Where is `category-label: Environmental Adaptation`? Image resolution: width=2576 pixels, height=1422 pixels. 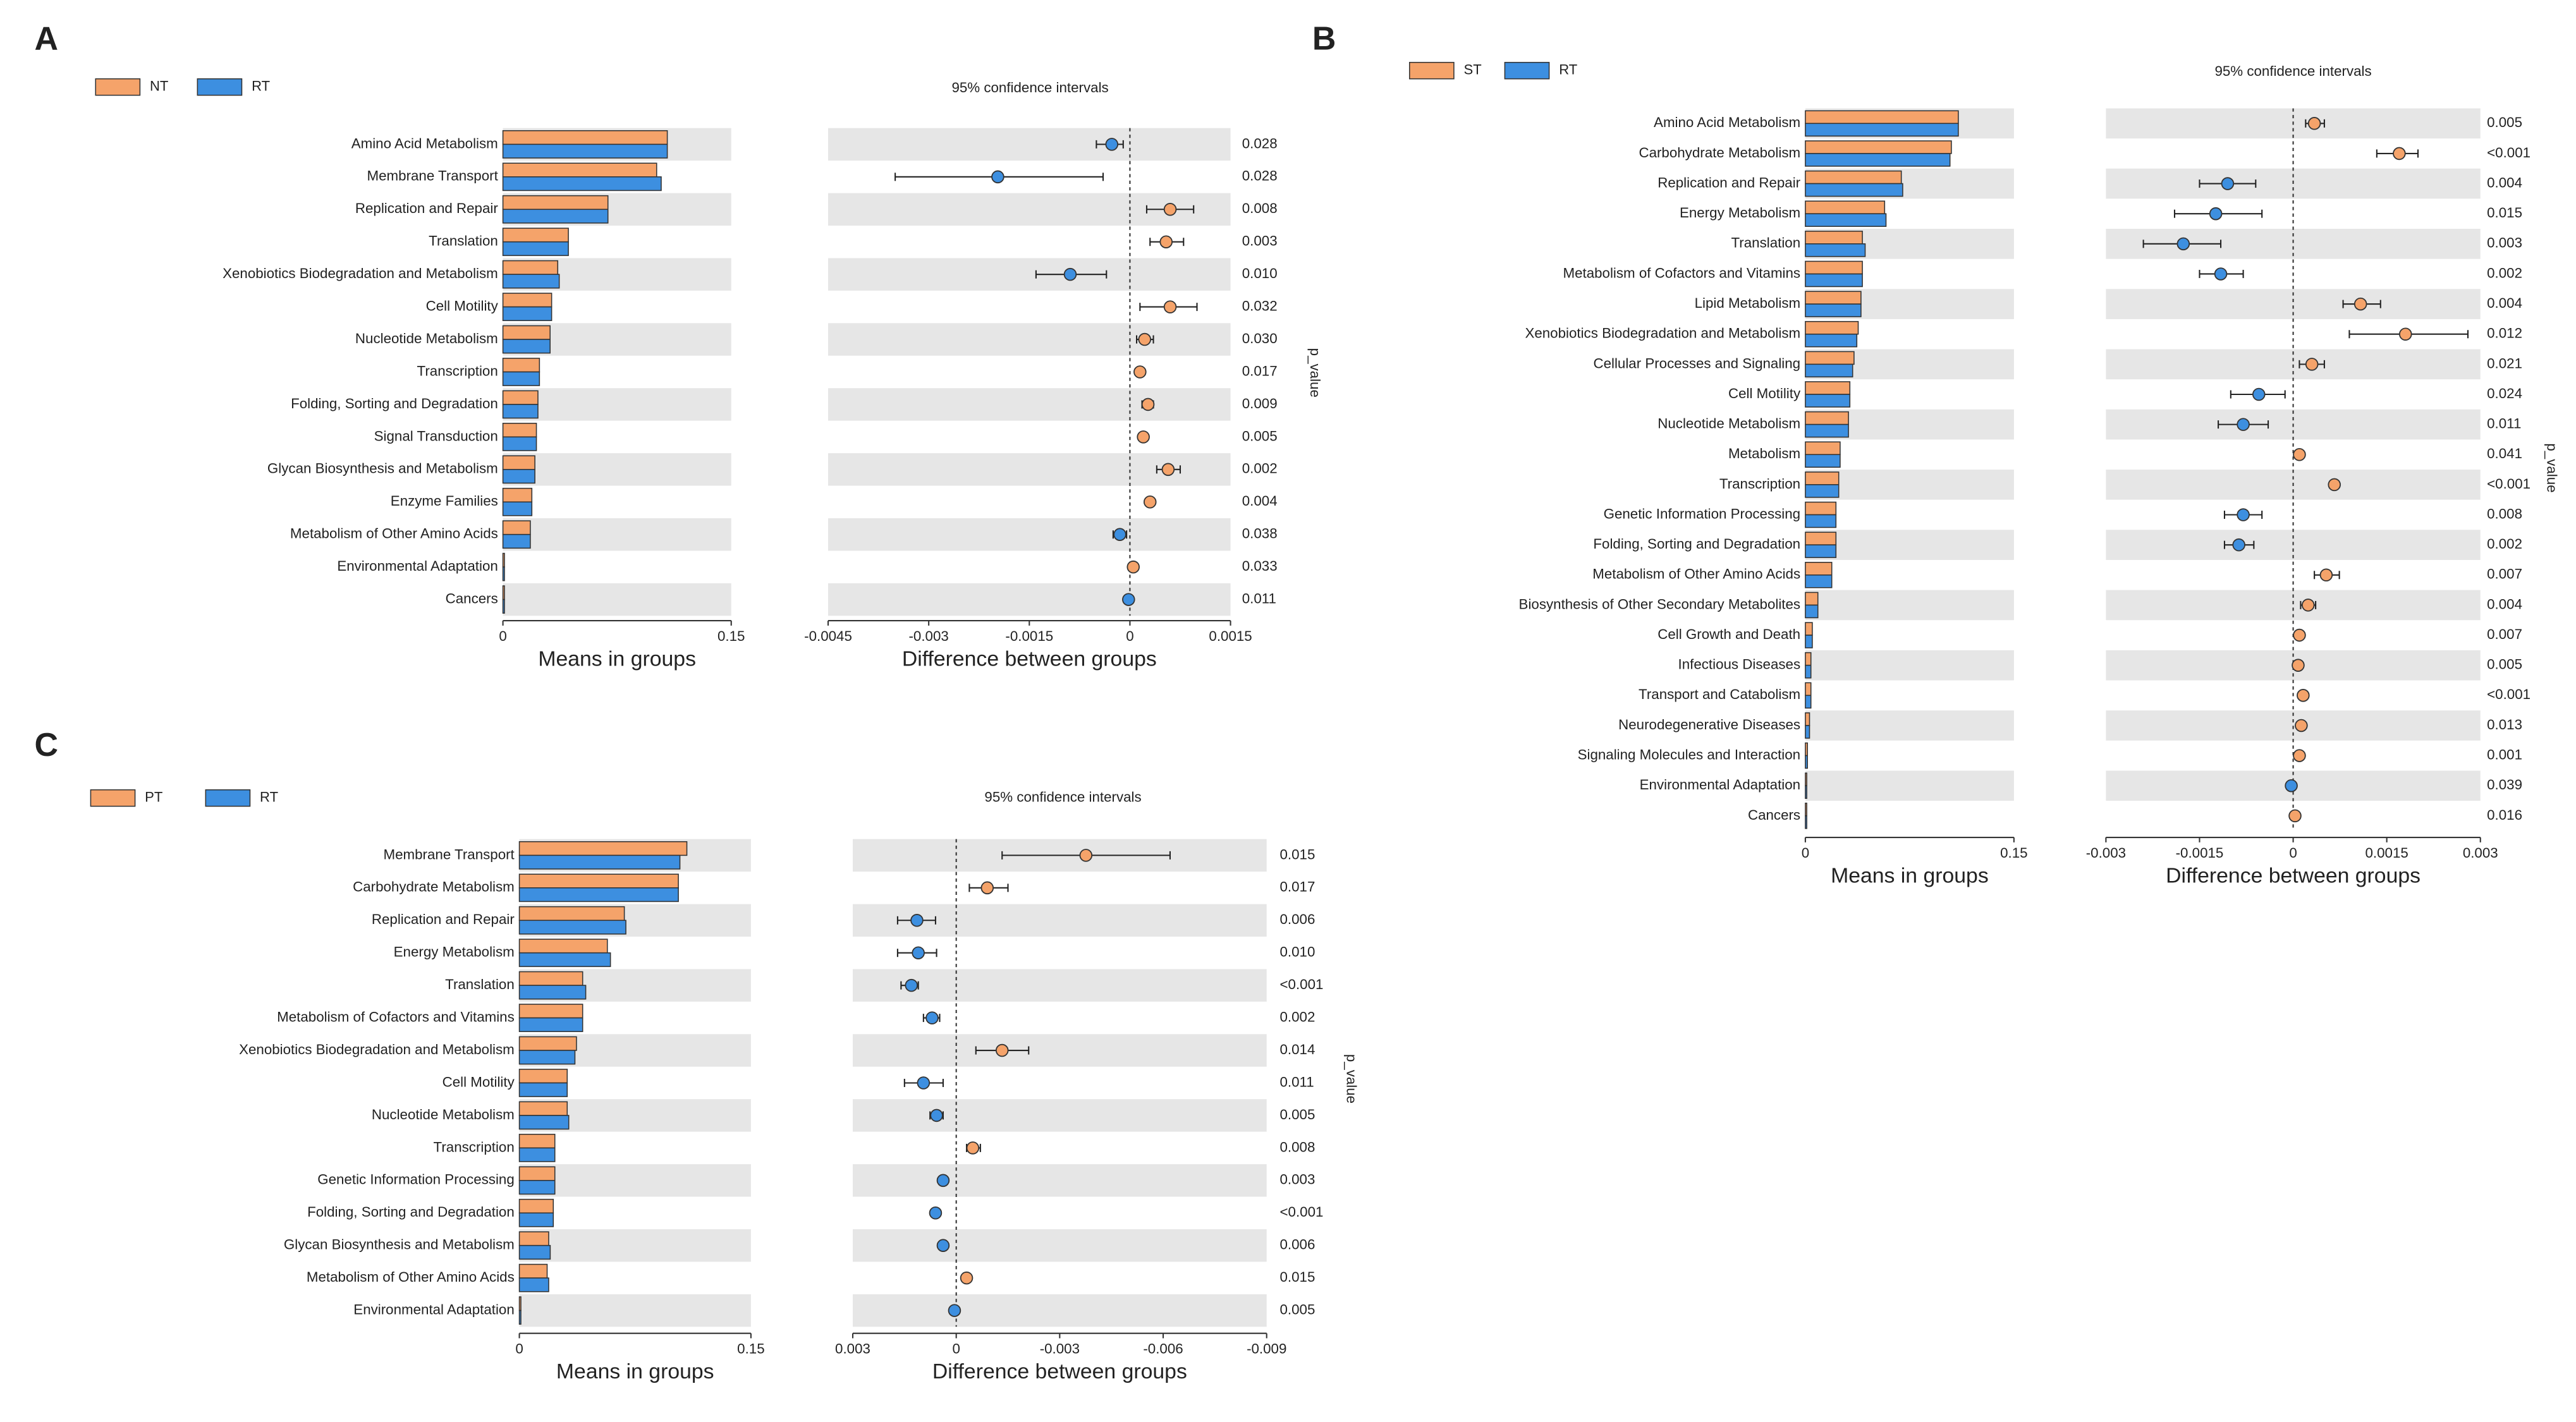 category-label: Environmental Adaptation is located at coordinates (417, 566).